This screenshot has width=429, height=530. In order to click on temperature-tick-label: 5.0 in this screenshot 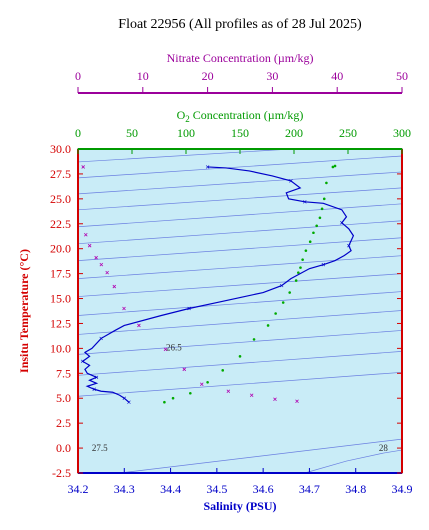, I will do `click(63, 398)`.